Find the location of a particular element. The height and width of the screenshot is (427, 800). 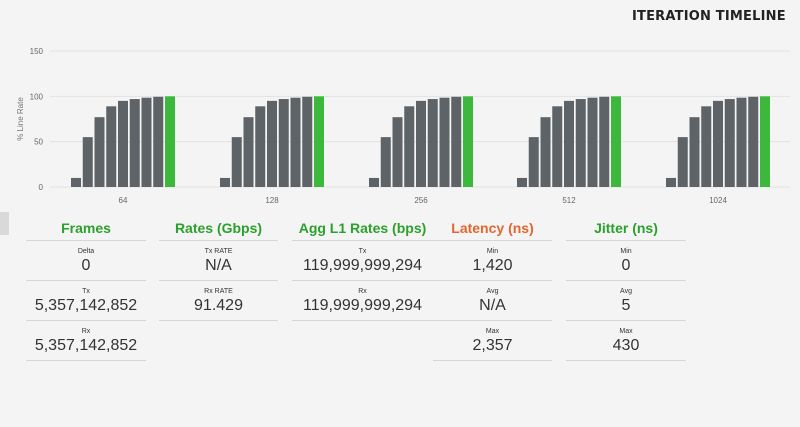

jitter-heading: Jitter (ns) is located at coordinates (626, 228).